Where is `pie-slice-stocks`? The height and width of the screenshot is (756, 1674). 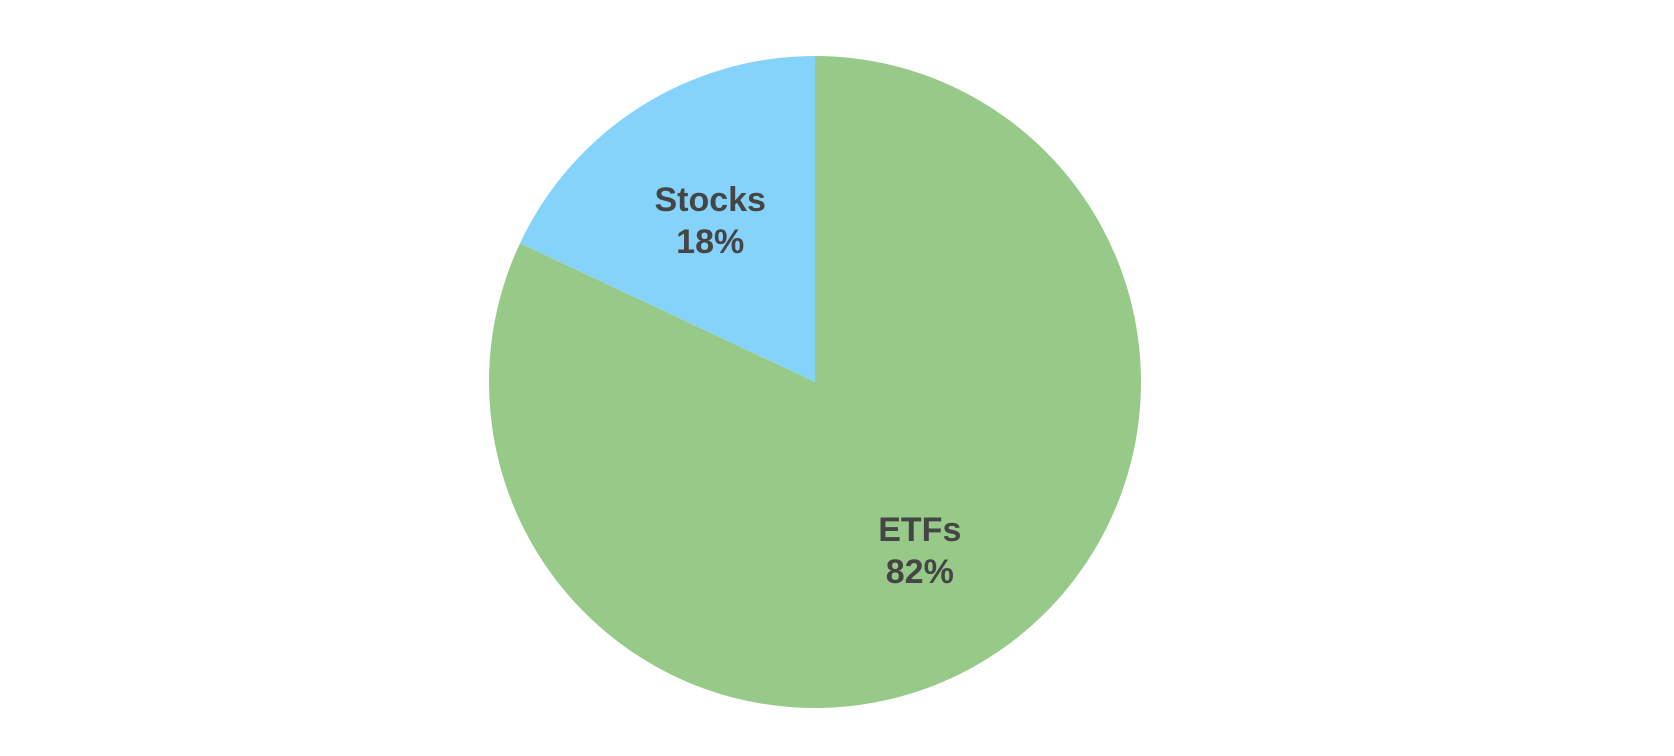
pie-slice-stocks is located at coordinates (667, 219).